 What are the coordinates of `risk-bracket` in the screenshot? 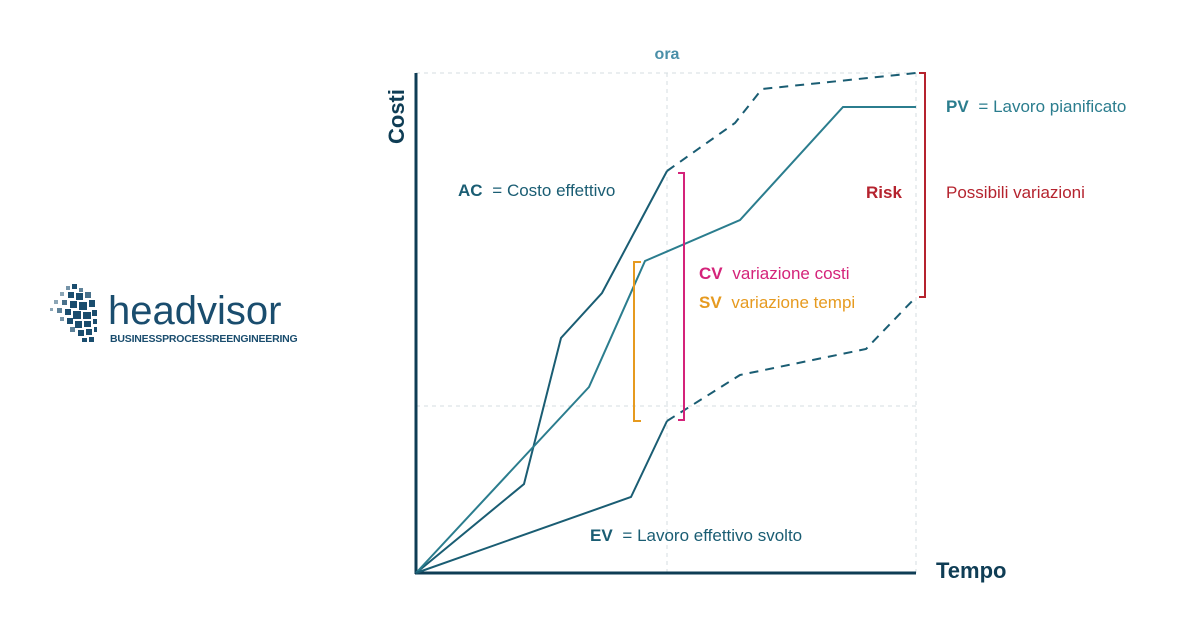 It's located at (922, 185).